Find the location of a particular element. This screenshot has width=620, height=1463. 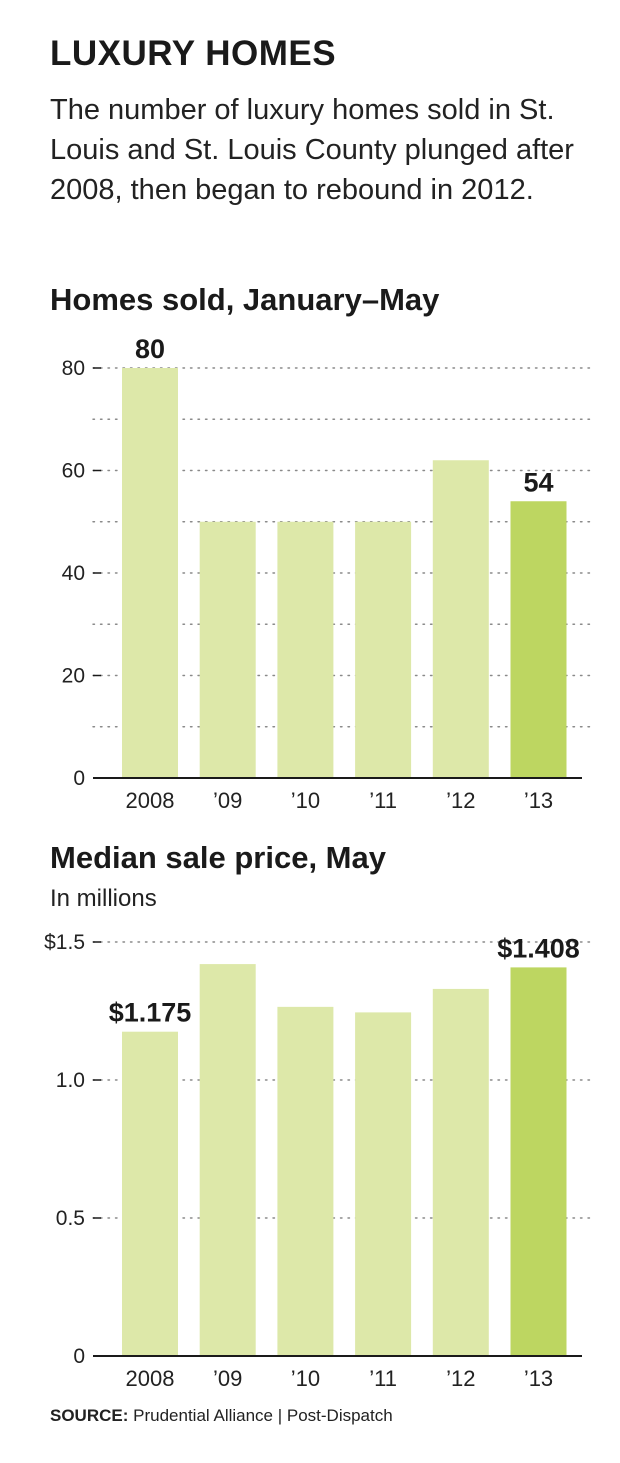

median-price-category-label: ’13 is located at coordinates (538, 1378).